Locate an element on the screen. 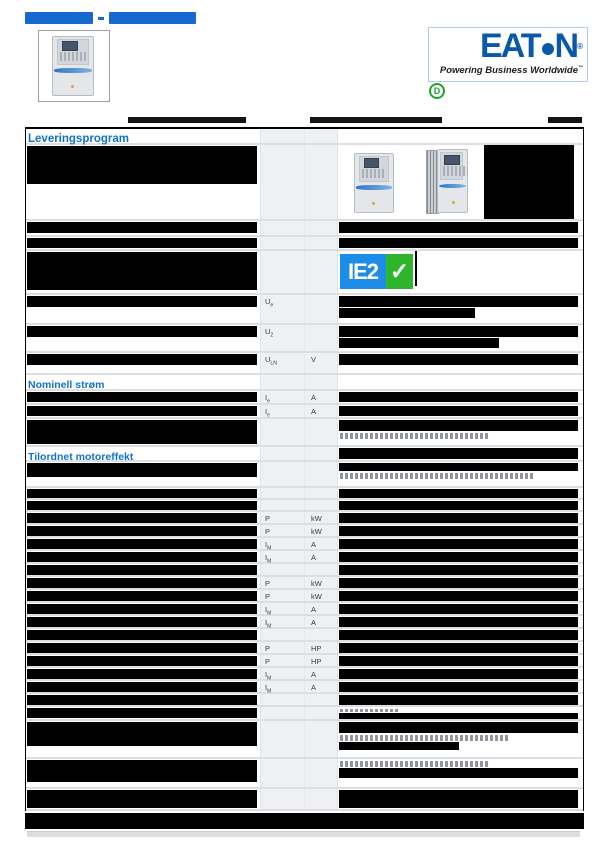 This screenshot has width=601, height=850. spec-unit-cell: kW is located at coordinates (320, 595).